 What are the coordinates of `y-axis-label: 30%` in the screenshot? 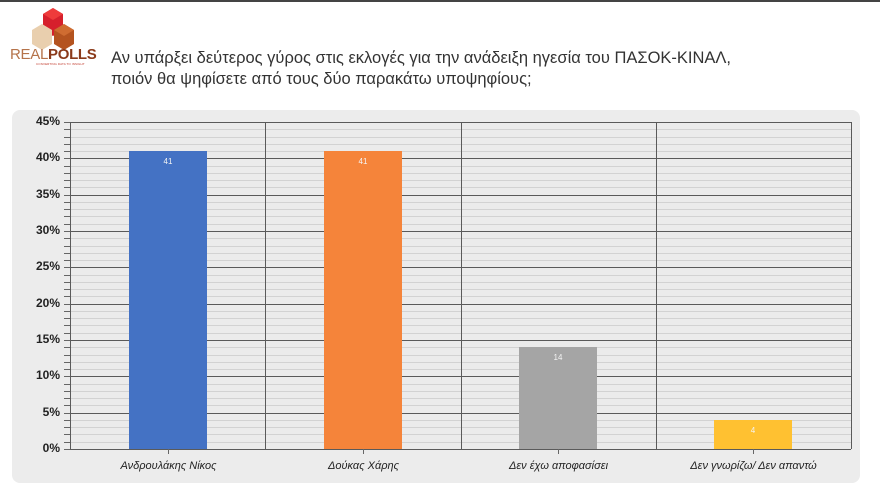 It's located at (47, 230).